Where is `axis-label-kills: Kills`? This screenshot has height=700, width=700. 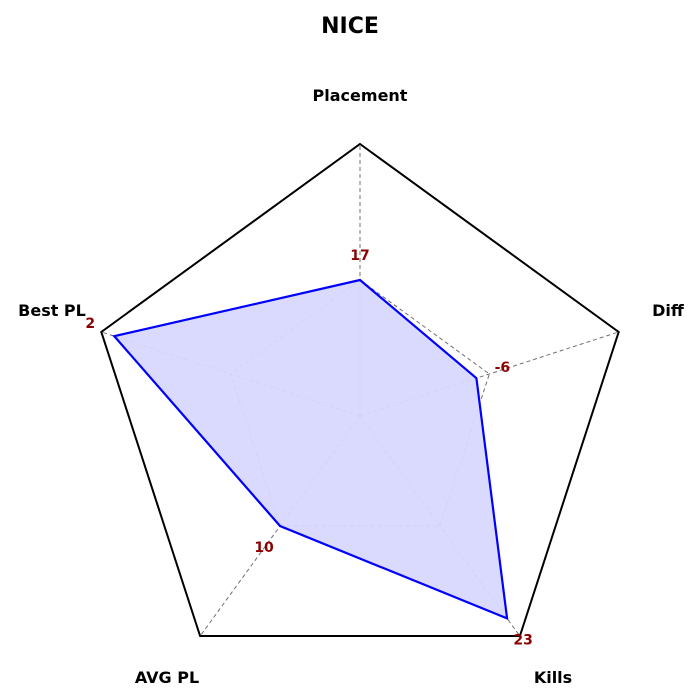 axis-label-kills: Kills is located at coordinates (553, 677).